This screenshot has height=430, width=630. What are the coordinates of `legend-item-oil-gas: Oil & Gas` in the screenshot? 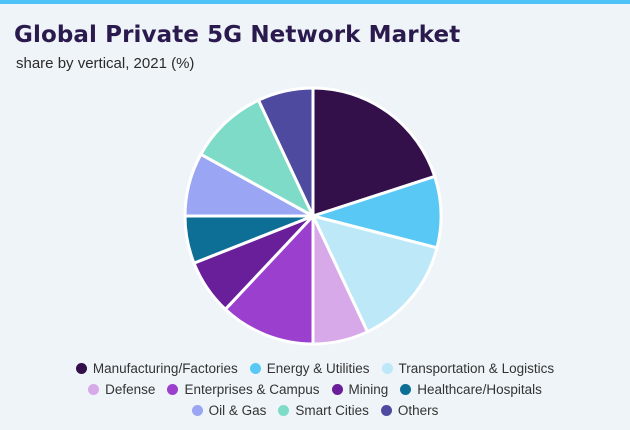 It's located at (229, 410).